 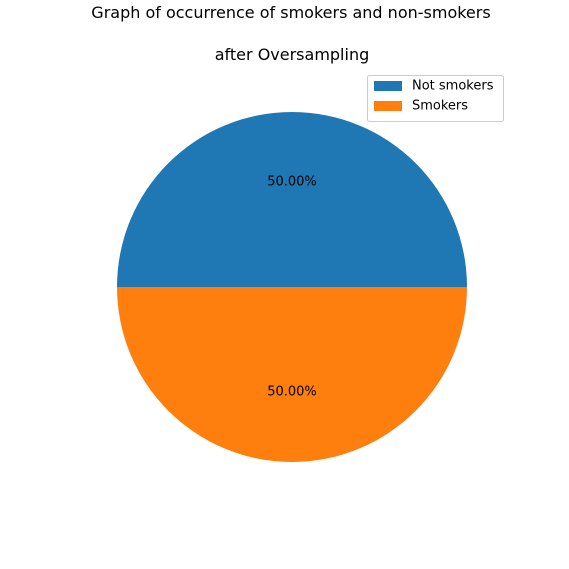 What do you see at coordinates (440, 106) in the screenshot?
I see `legend-label: Smokers` at bounding box center [440, 106].